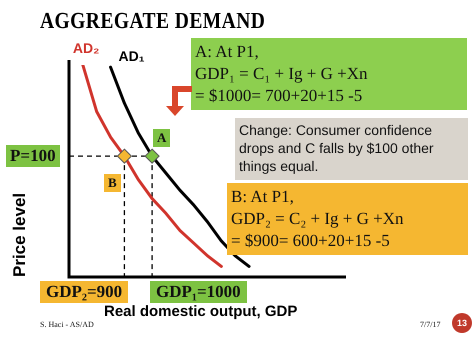 This screenshot has width=474, height=337. Describe the element at coordinates (430, 324) in the screenshot. I see `text: 7/7/17` at that location.